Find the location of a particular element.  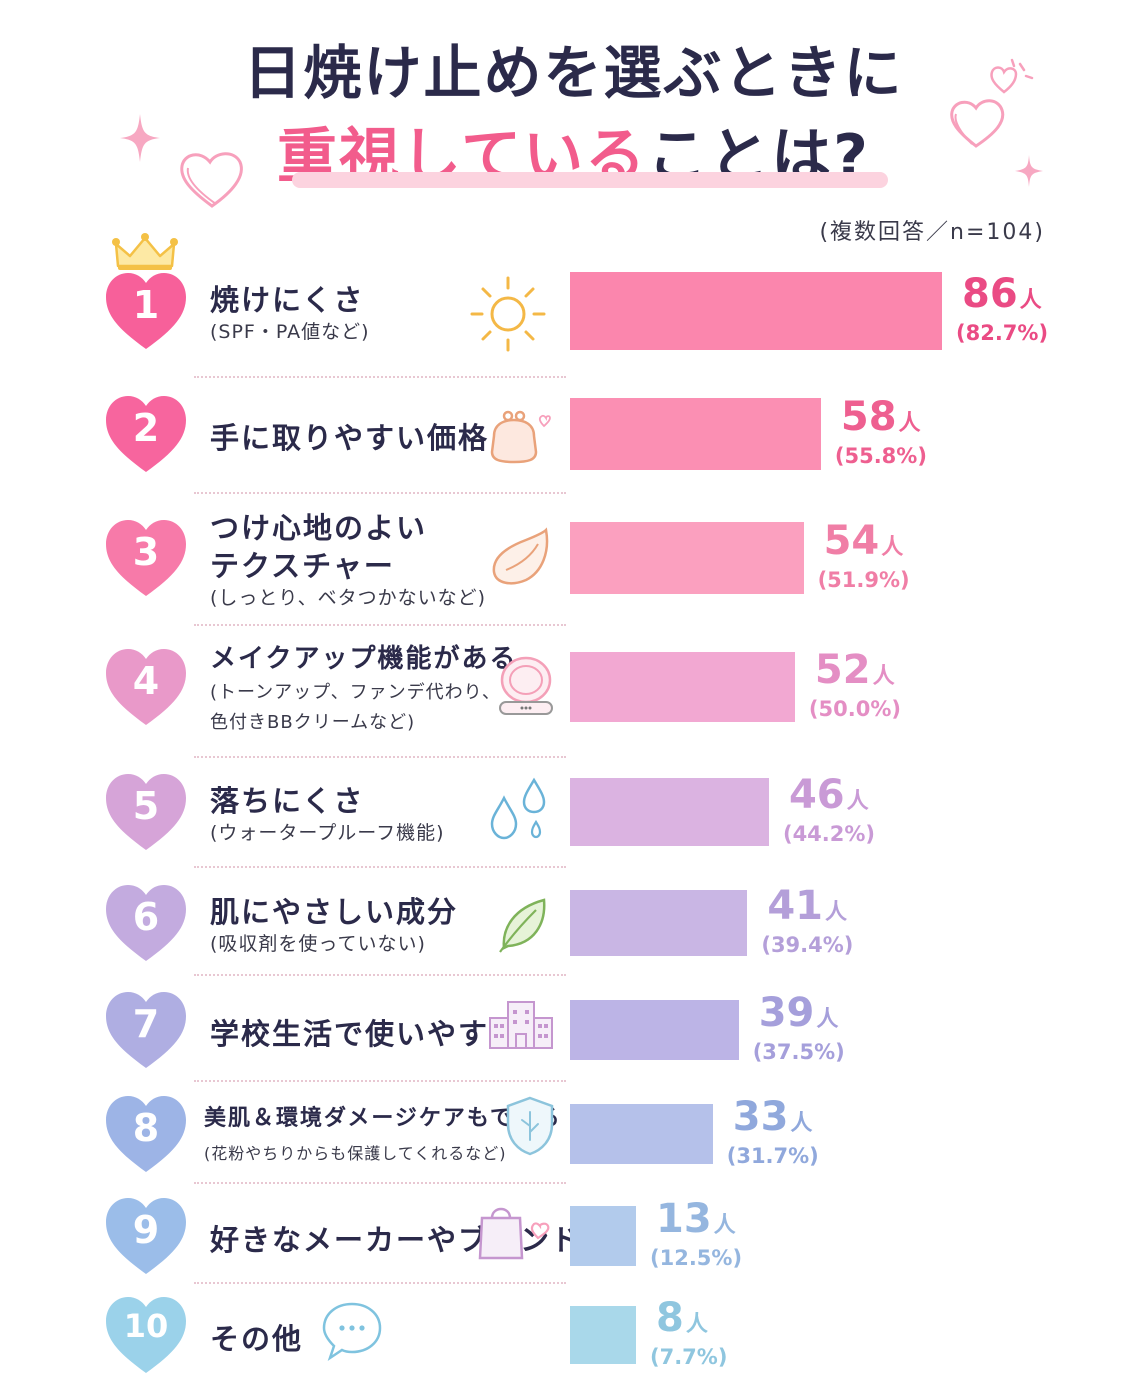

rank-badge: 9 is located at coordinates (146, 1236).